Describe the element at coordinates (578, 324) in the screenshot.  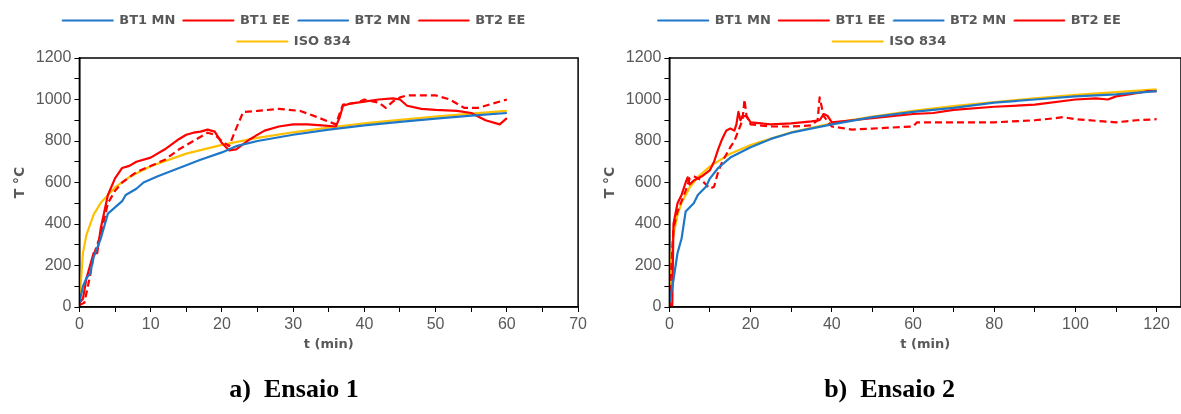
I see `x-tick-label: 70` at that location.